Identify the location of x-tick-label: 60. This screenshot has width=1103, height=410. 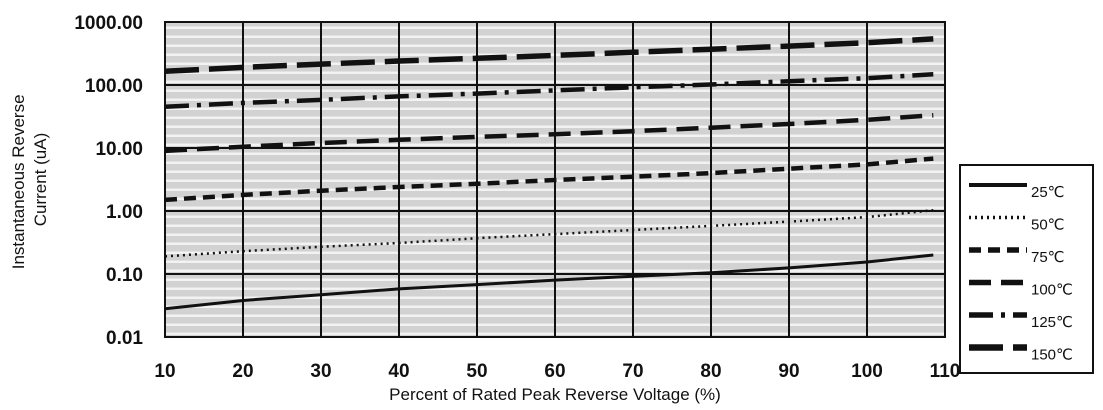
(554, 371).